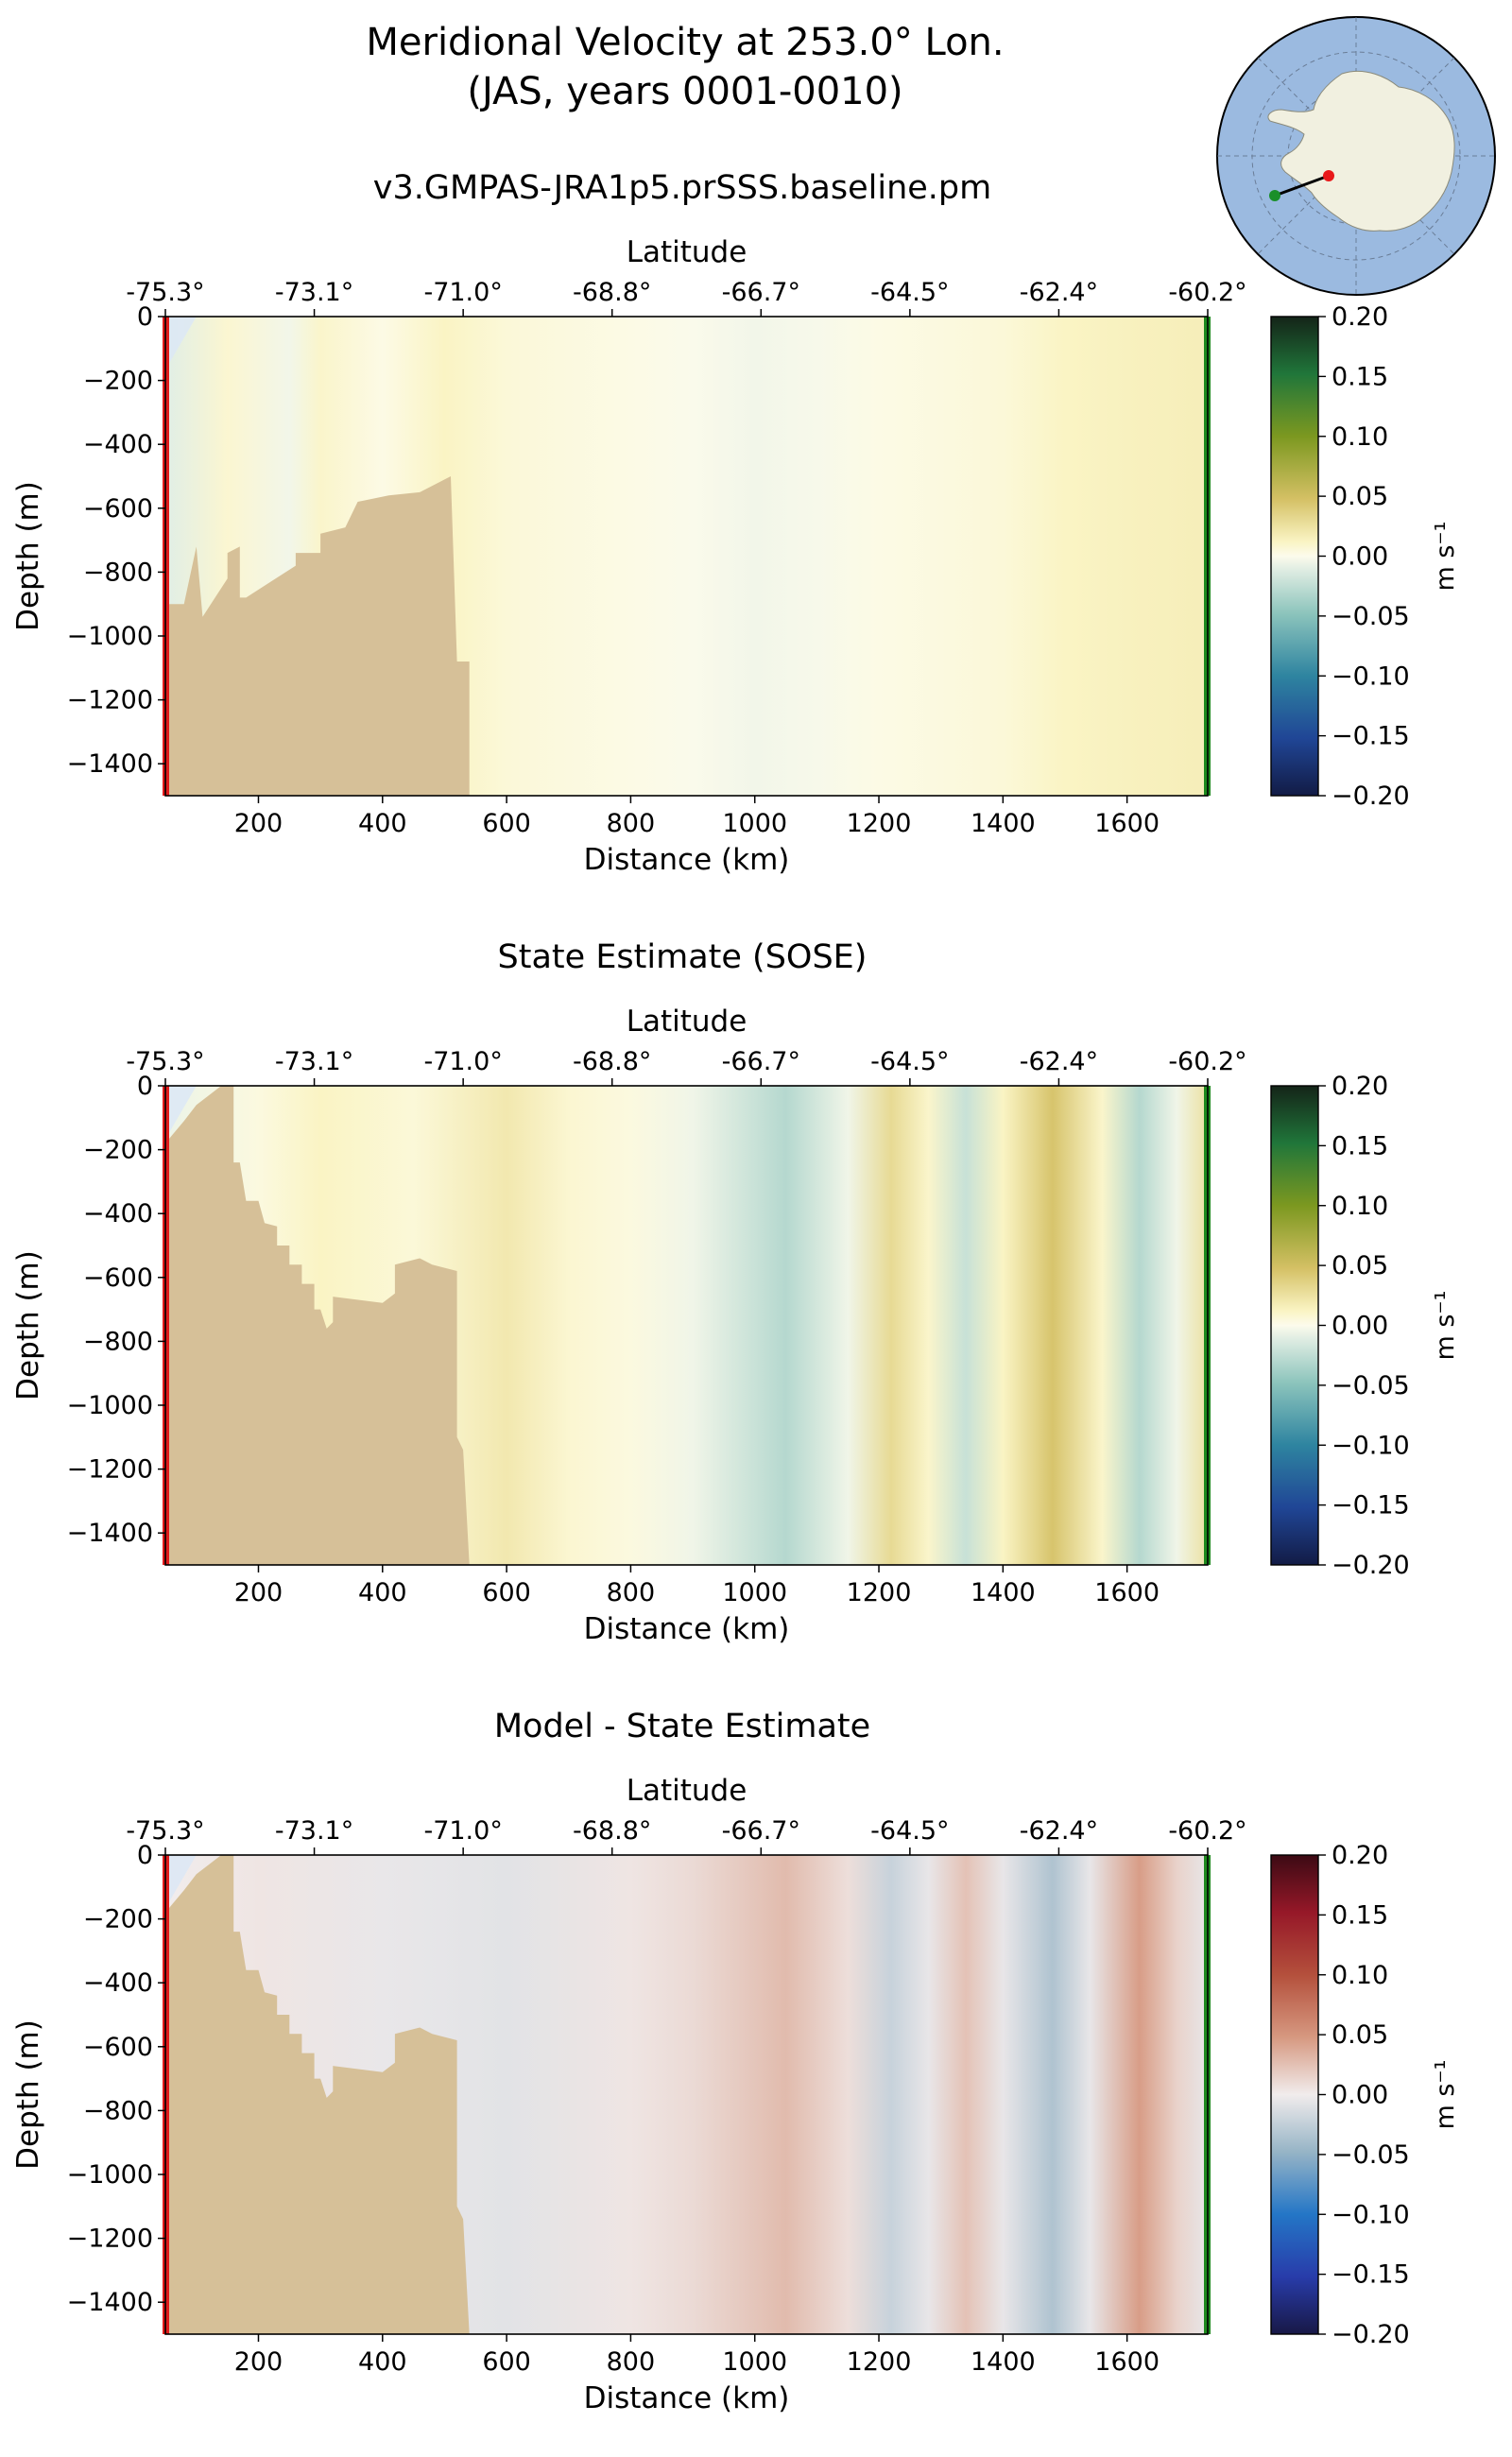 This screenshot has height=2457, width=1512. I want to click on inset-map-antarctica-landmass, so click(1361, 151).